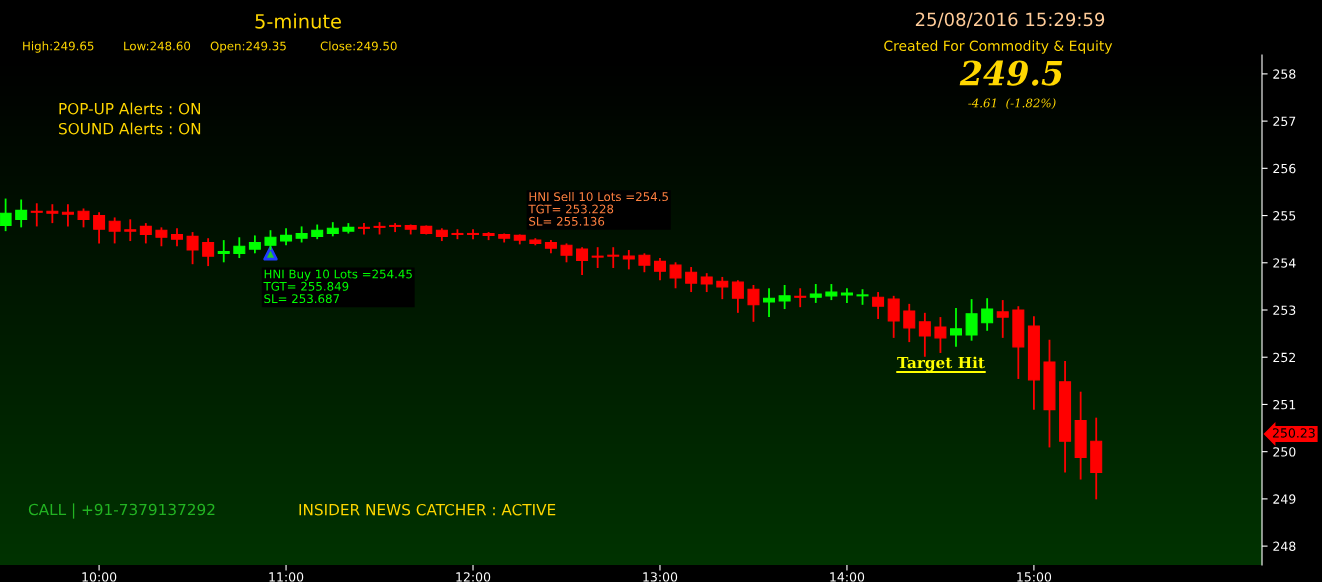  Describe the element at coordinates (1293, 433) in the screenshot. I see `text: 250.23` at that location.